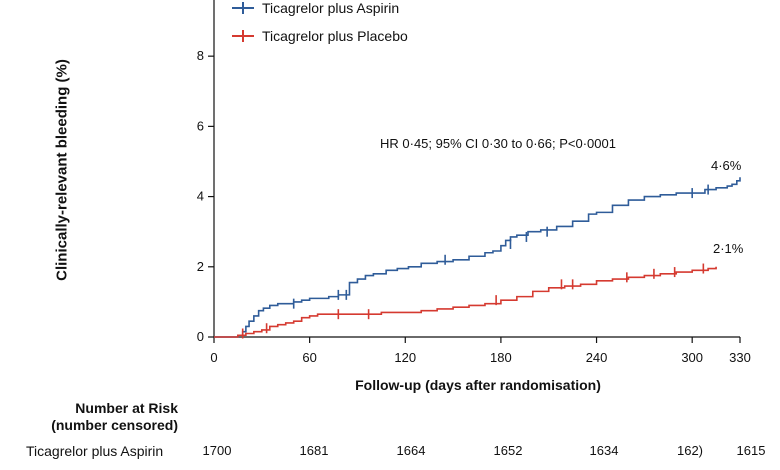 The image size is (780, 470). Describe the element at coordinates (314, 450) in the screenshot. I see `risk-cell: 1681` at that location.